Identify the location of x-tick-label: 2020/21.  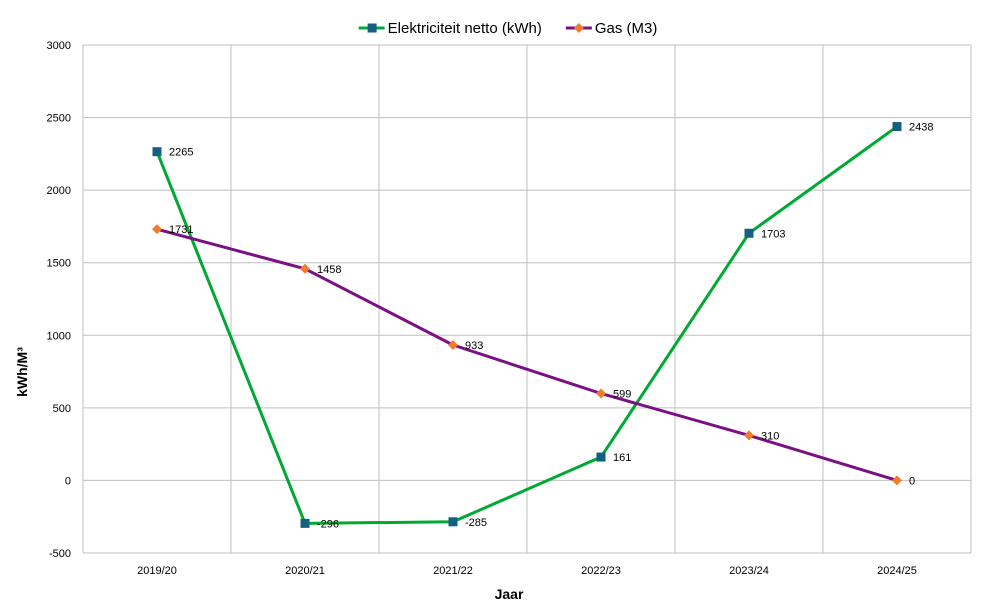
(305, 571).